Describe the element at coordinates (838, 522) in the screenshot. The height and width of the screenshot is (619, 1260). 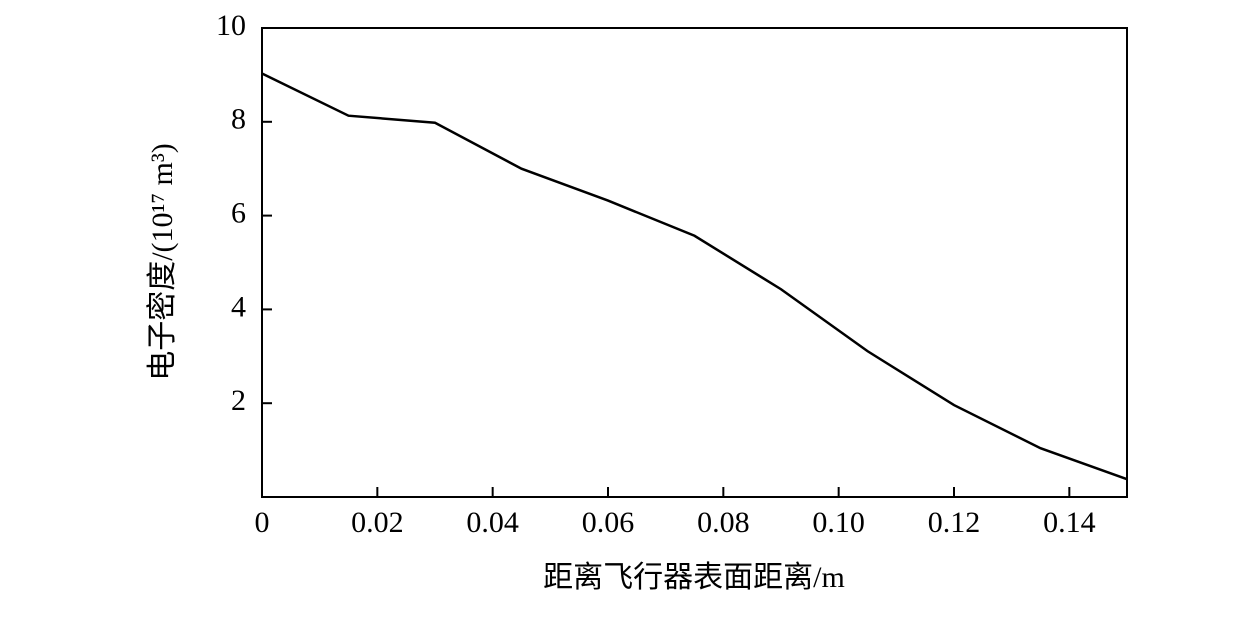
I see `x-tick-label: 0.10` at that location.